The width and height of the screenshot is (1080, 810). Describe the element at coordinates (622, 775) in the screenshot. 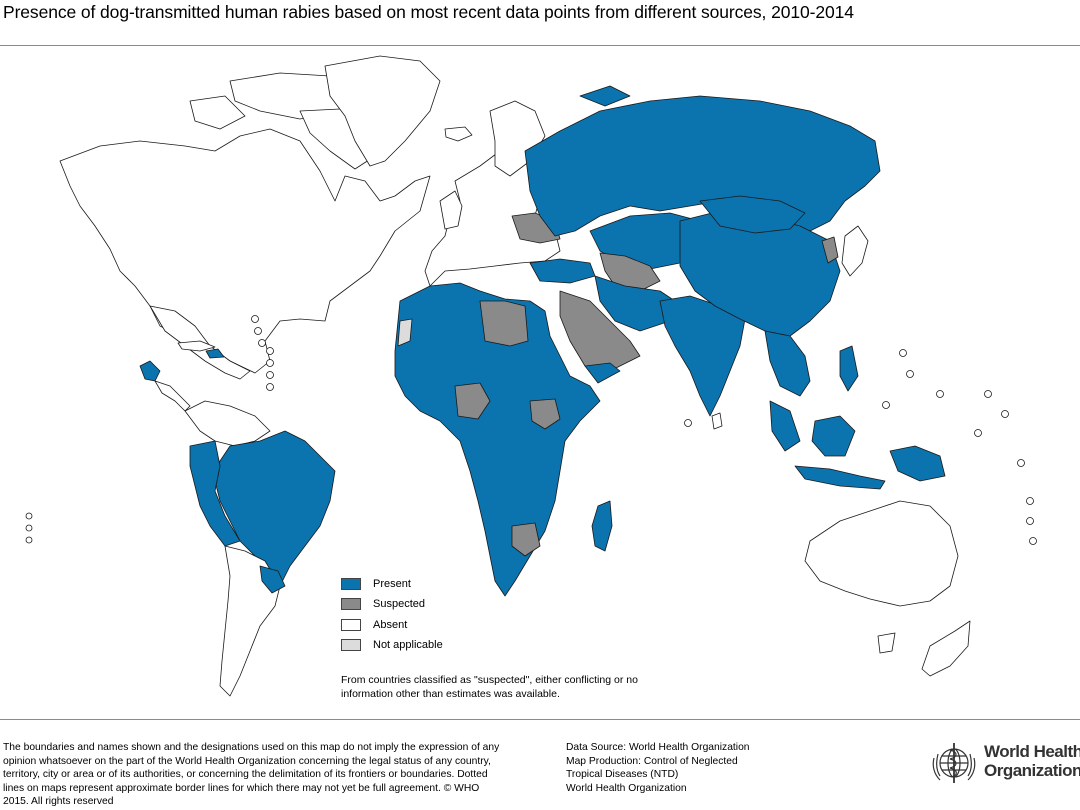

I see `source-line: Tropical Diseases (NTD)` at that location.